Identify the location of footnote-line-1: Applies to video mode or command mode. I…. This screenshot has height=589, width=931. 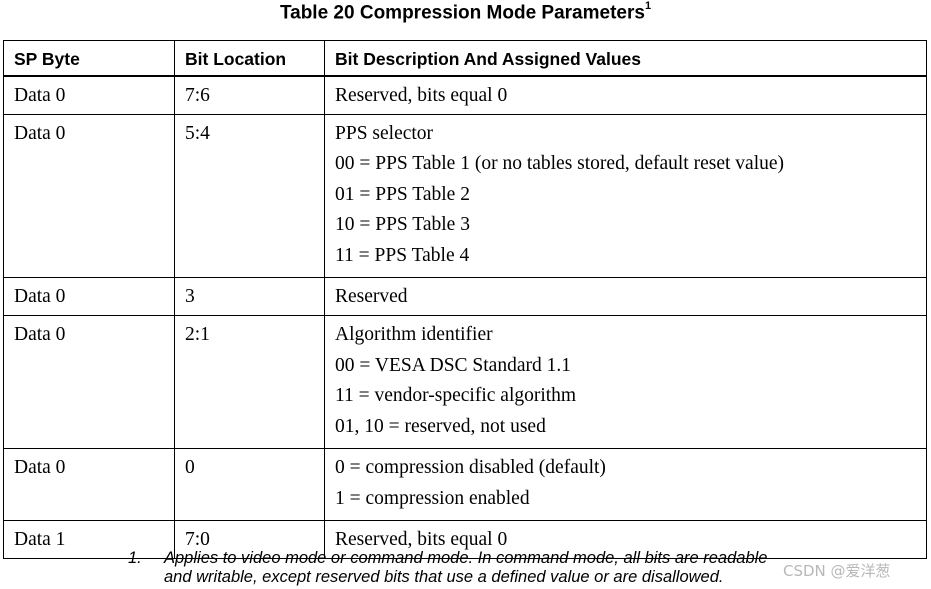
(466, 558).